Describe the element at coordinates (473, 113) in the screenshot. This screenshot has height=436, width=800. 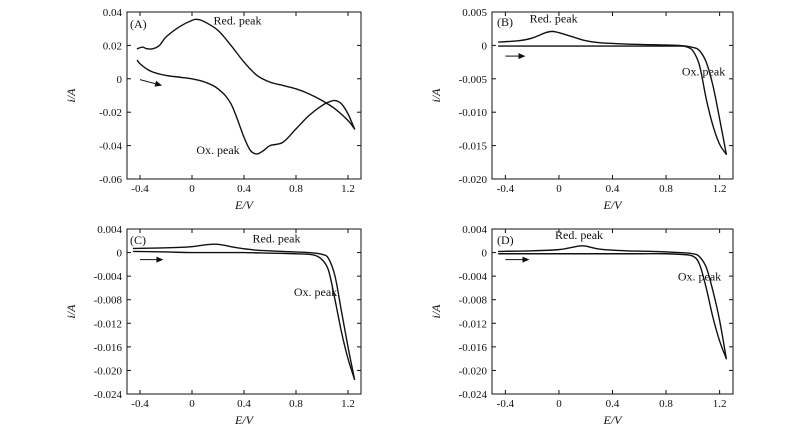
I see `y-tick-label: -0.010` at that location.